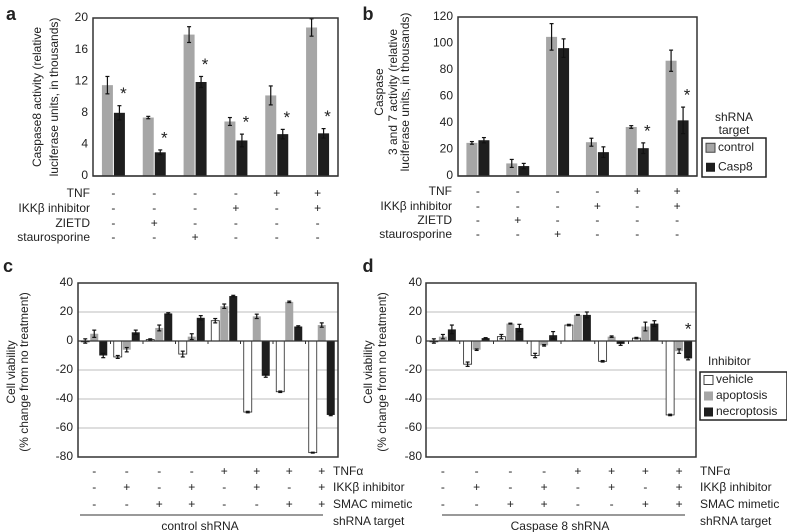 The height and width of the screenshot is (532, 787). Describe the element at coordinates (735, 379) in the screenshot. I see `legend-entry: vehicle` at that location.